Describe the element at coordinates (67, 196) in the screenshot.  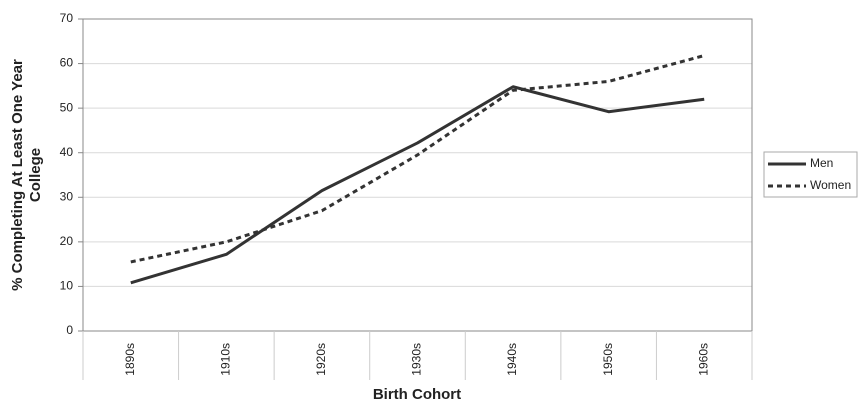
I see `y-tick-label: 30` at that location.